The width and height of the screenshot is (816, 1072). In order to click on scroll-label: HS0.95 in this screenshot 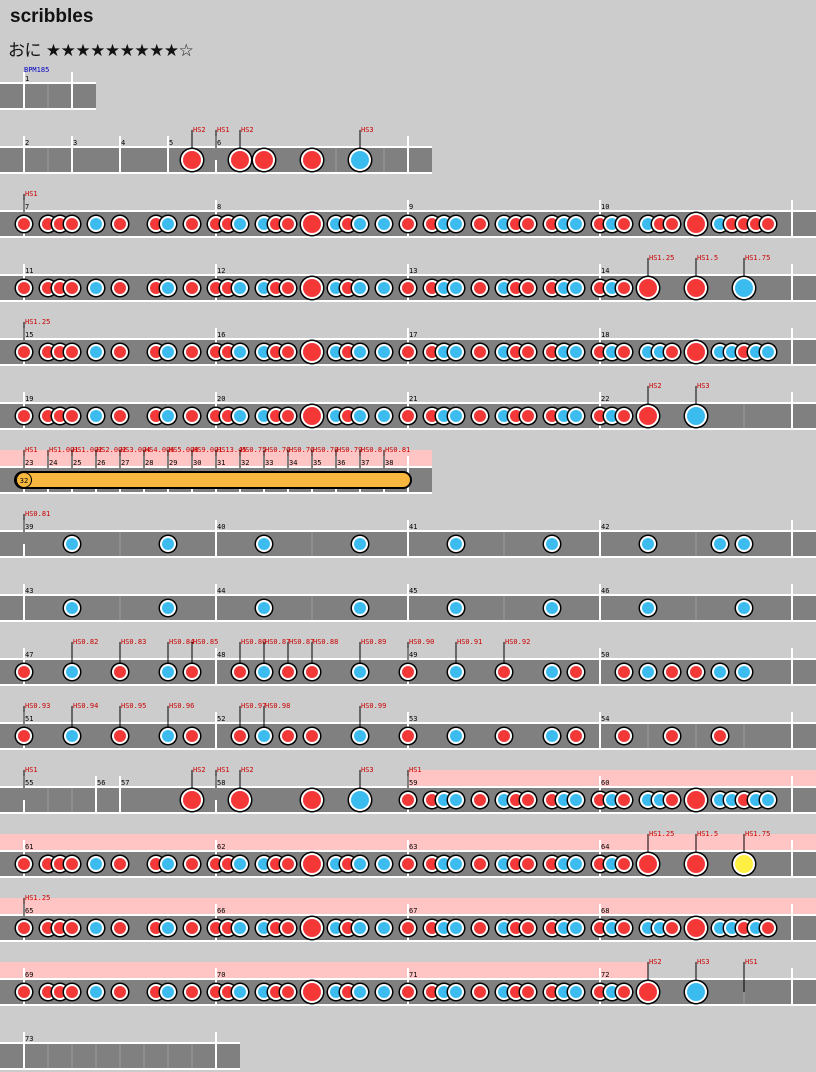, I will do `click(133, 706)`.